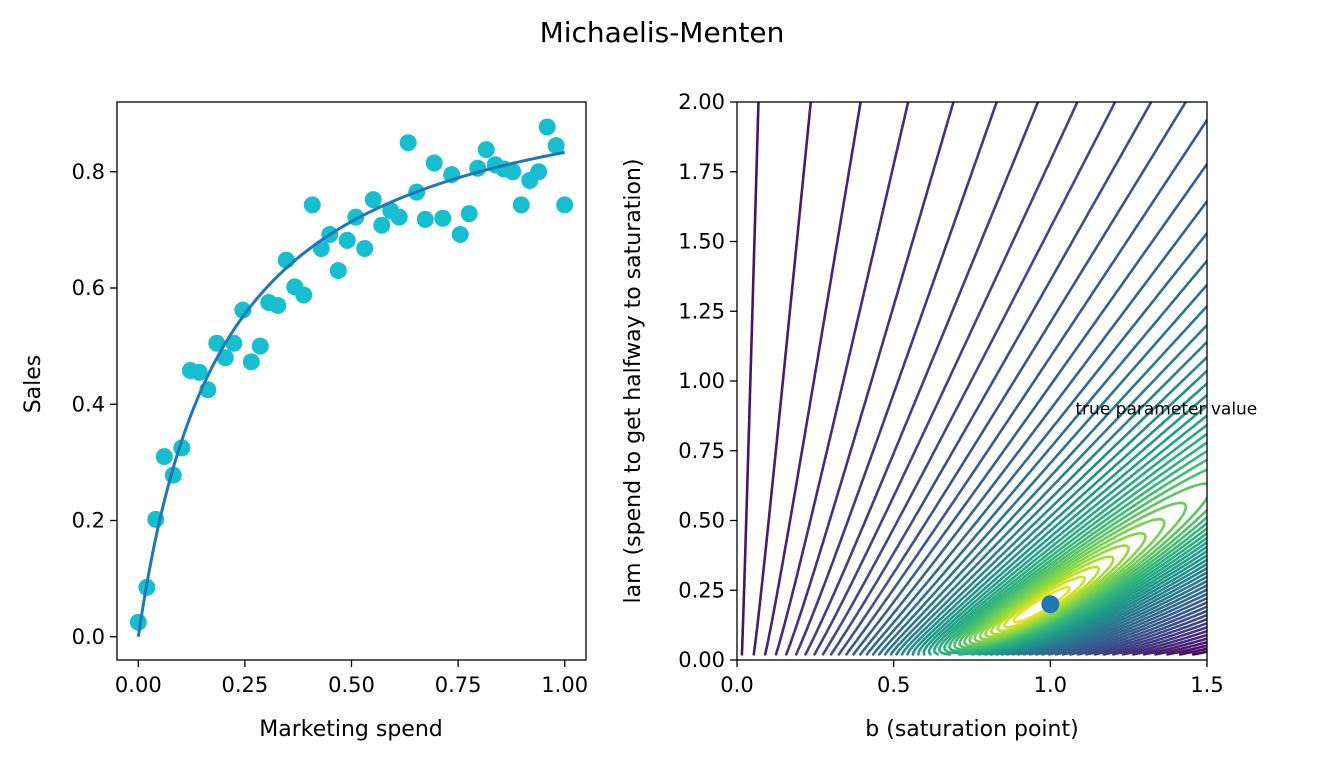  Describe the element at coordinates (701, 102) in the screenshot. I see `y-tick-label: 2.00` at that location.